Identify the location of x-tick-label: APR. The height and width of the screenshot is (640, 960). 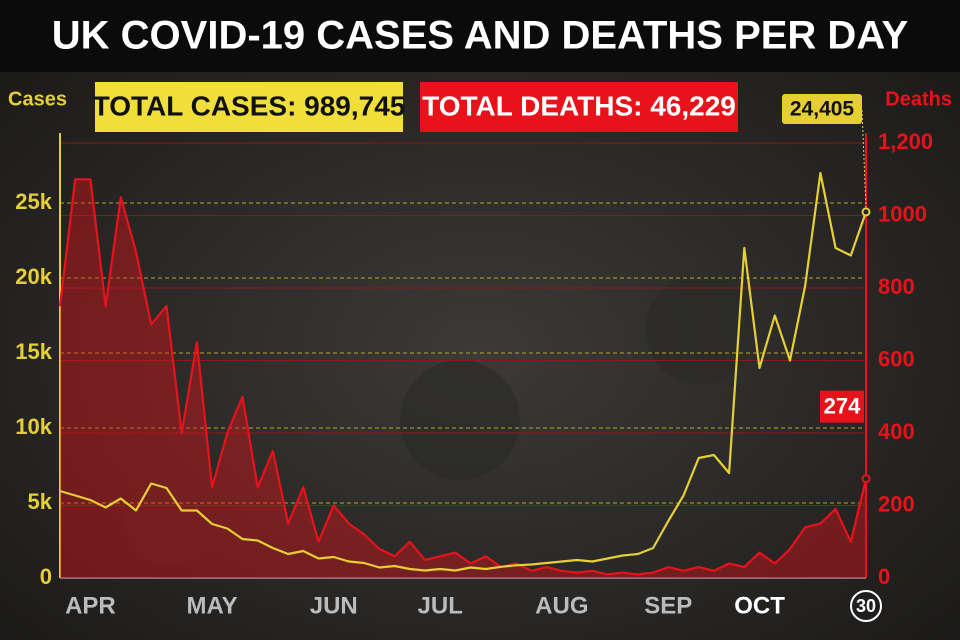
(90, 605).